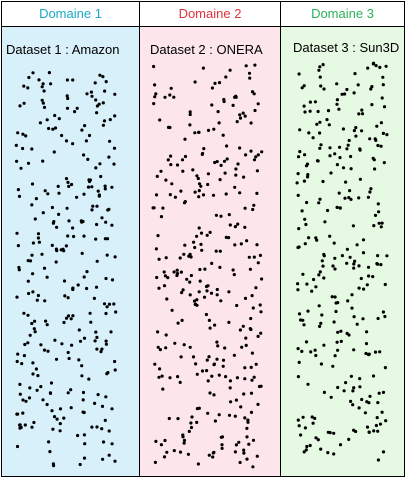 This screenshot has height=481, width=406. What do you see at coordinates (342, 14) in the screenshot?
I see `domain-3-header: Domaine 3` at bounding box center [342, 14].